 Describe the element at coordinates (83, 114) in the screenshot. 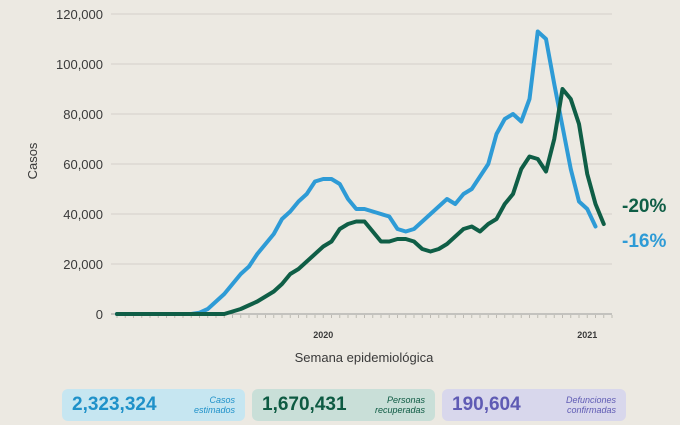

I see `y-tick-label: 80,000` at that location.